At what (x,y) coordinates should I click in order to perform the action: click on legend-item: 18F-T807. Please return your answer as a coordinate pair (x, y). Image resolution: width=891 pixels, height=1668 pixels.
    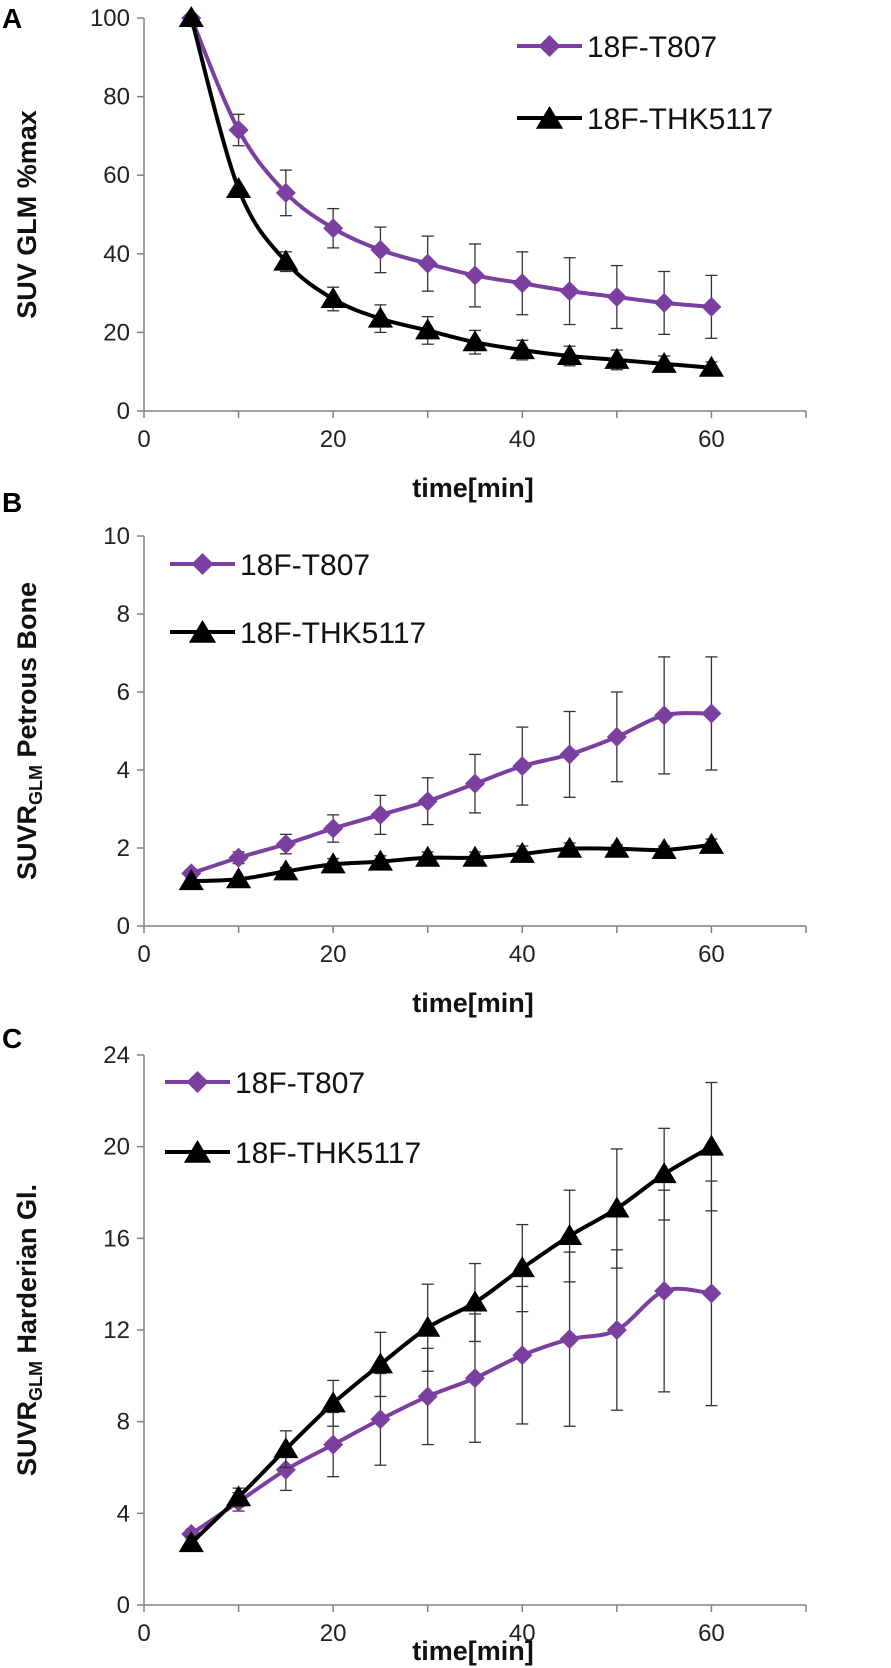
    Looking at the image, I should click on (270, 565).